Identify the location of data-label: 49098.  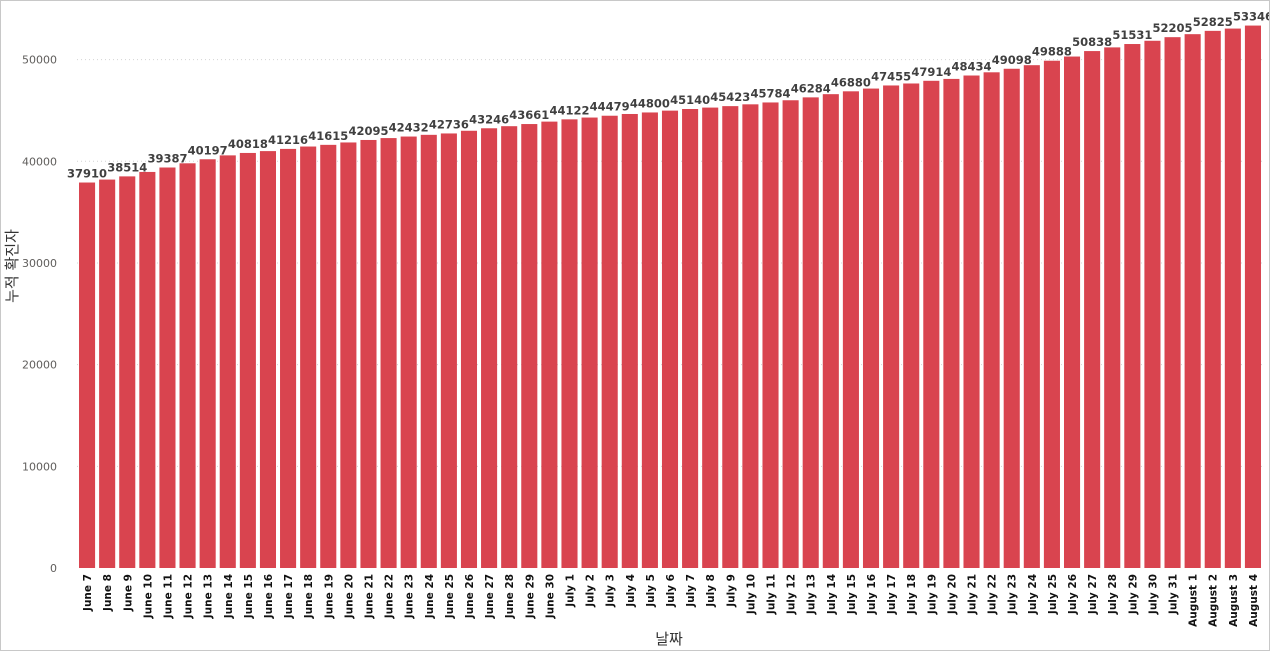
(1012, 60).